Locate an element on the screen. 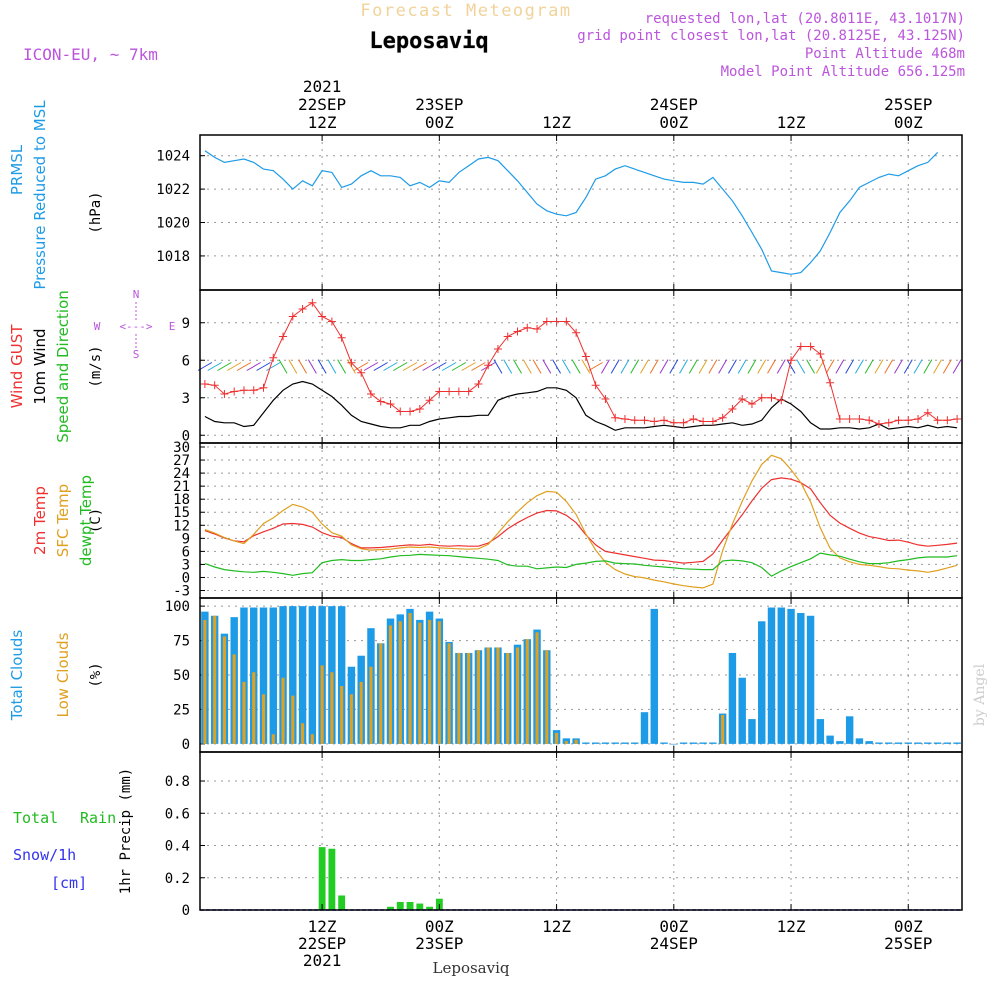 The width and height of the screenshot is (1000, 1000). model-altitude: Model Point Altitude 656.125m is located at coordinates (843, 72).